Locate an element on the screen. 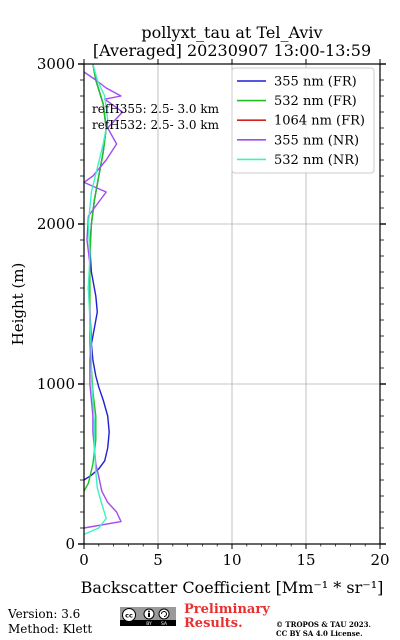 This screenshot has height=640, width=400. y-tick-label: 1000 is located at coordinates (56, 384).